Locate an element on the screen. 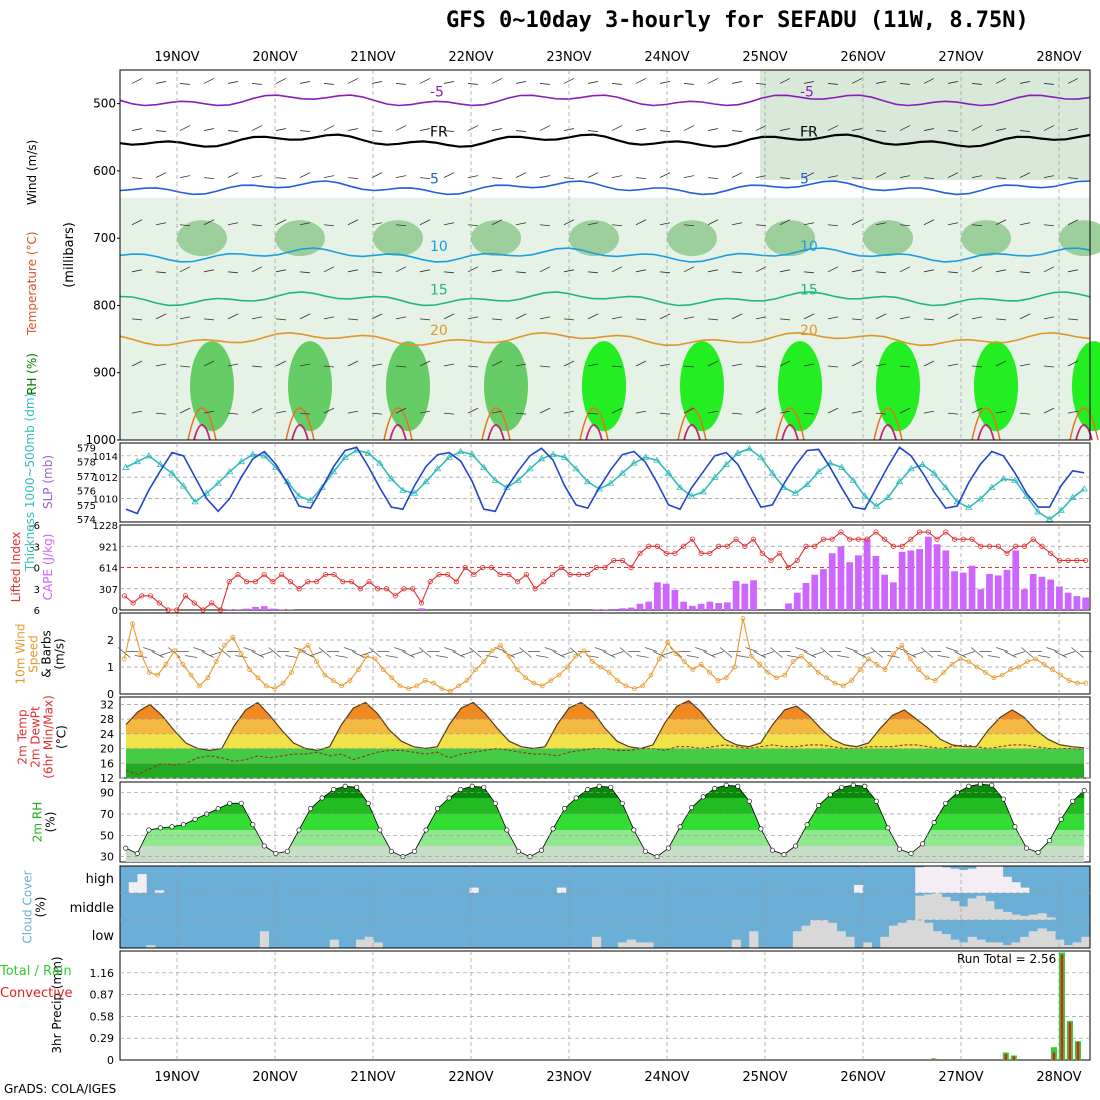 This screenshot has height=1100, width=1100. isotherm-label: 15 is located at coordinates (809, 291).